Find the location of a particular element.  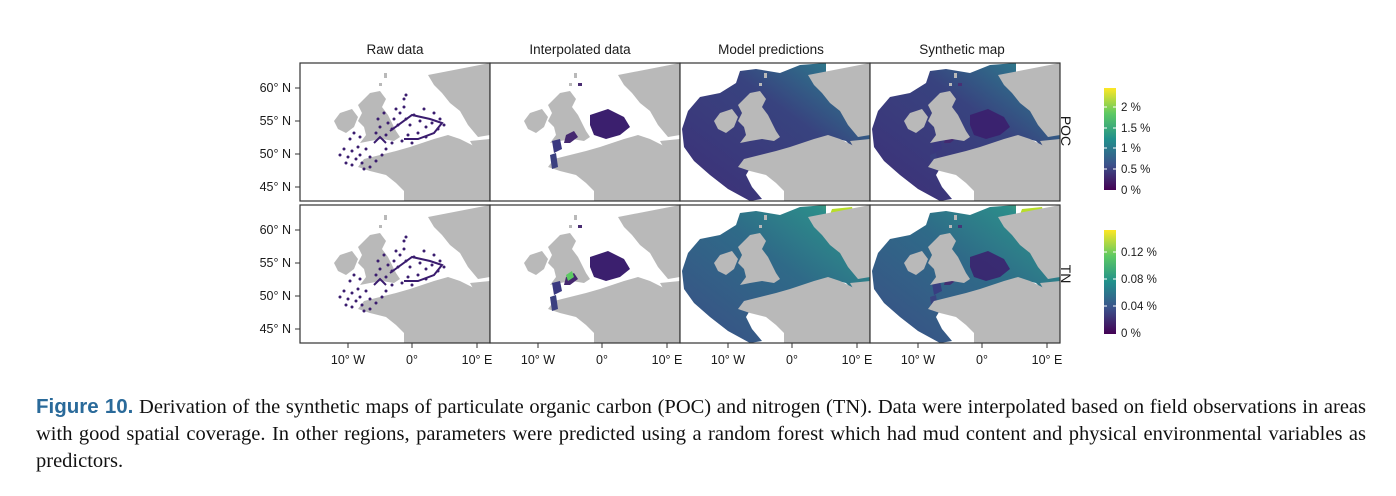

panel-interpolated-poc is located at coordinates (585, 132).